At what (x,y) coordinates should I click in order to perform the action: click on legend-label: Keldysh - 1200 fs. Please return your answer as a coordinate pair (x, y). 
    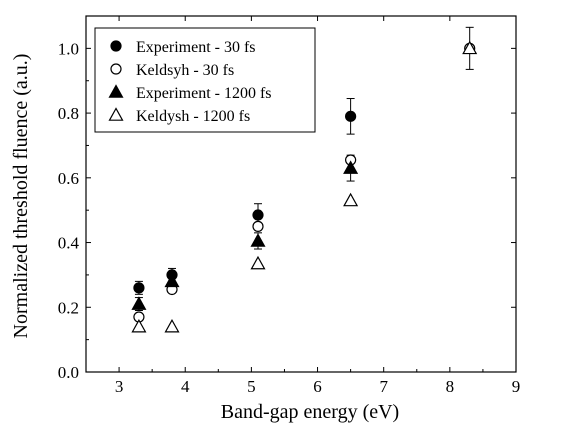
    Looking at the image, I should click on (193, 116).